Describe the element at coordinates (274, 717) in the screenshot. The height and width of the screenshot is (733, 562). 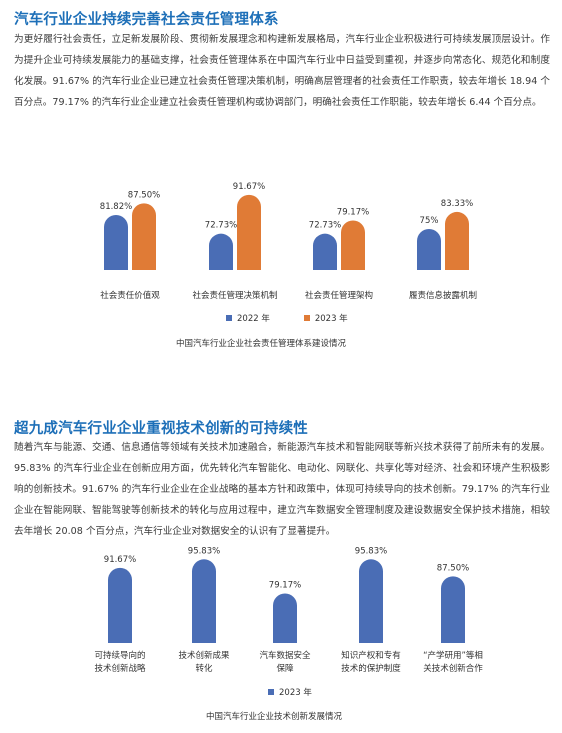
I see `chart2-caption: 中国汽车行业企业技术创新发展情况` at that location.